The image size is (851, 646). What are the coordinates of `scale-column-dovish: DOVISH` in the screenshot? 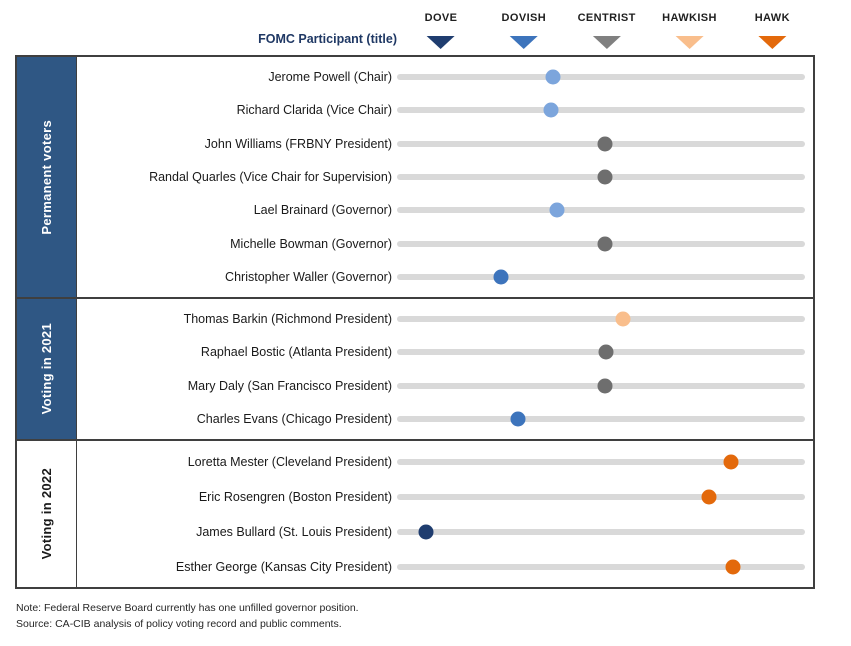 It's located at (524, 30).